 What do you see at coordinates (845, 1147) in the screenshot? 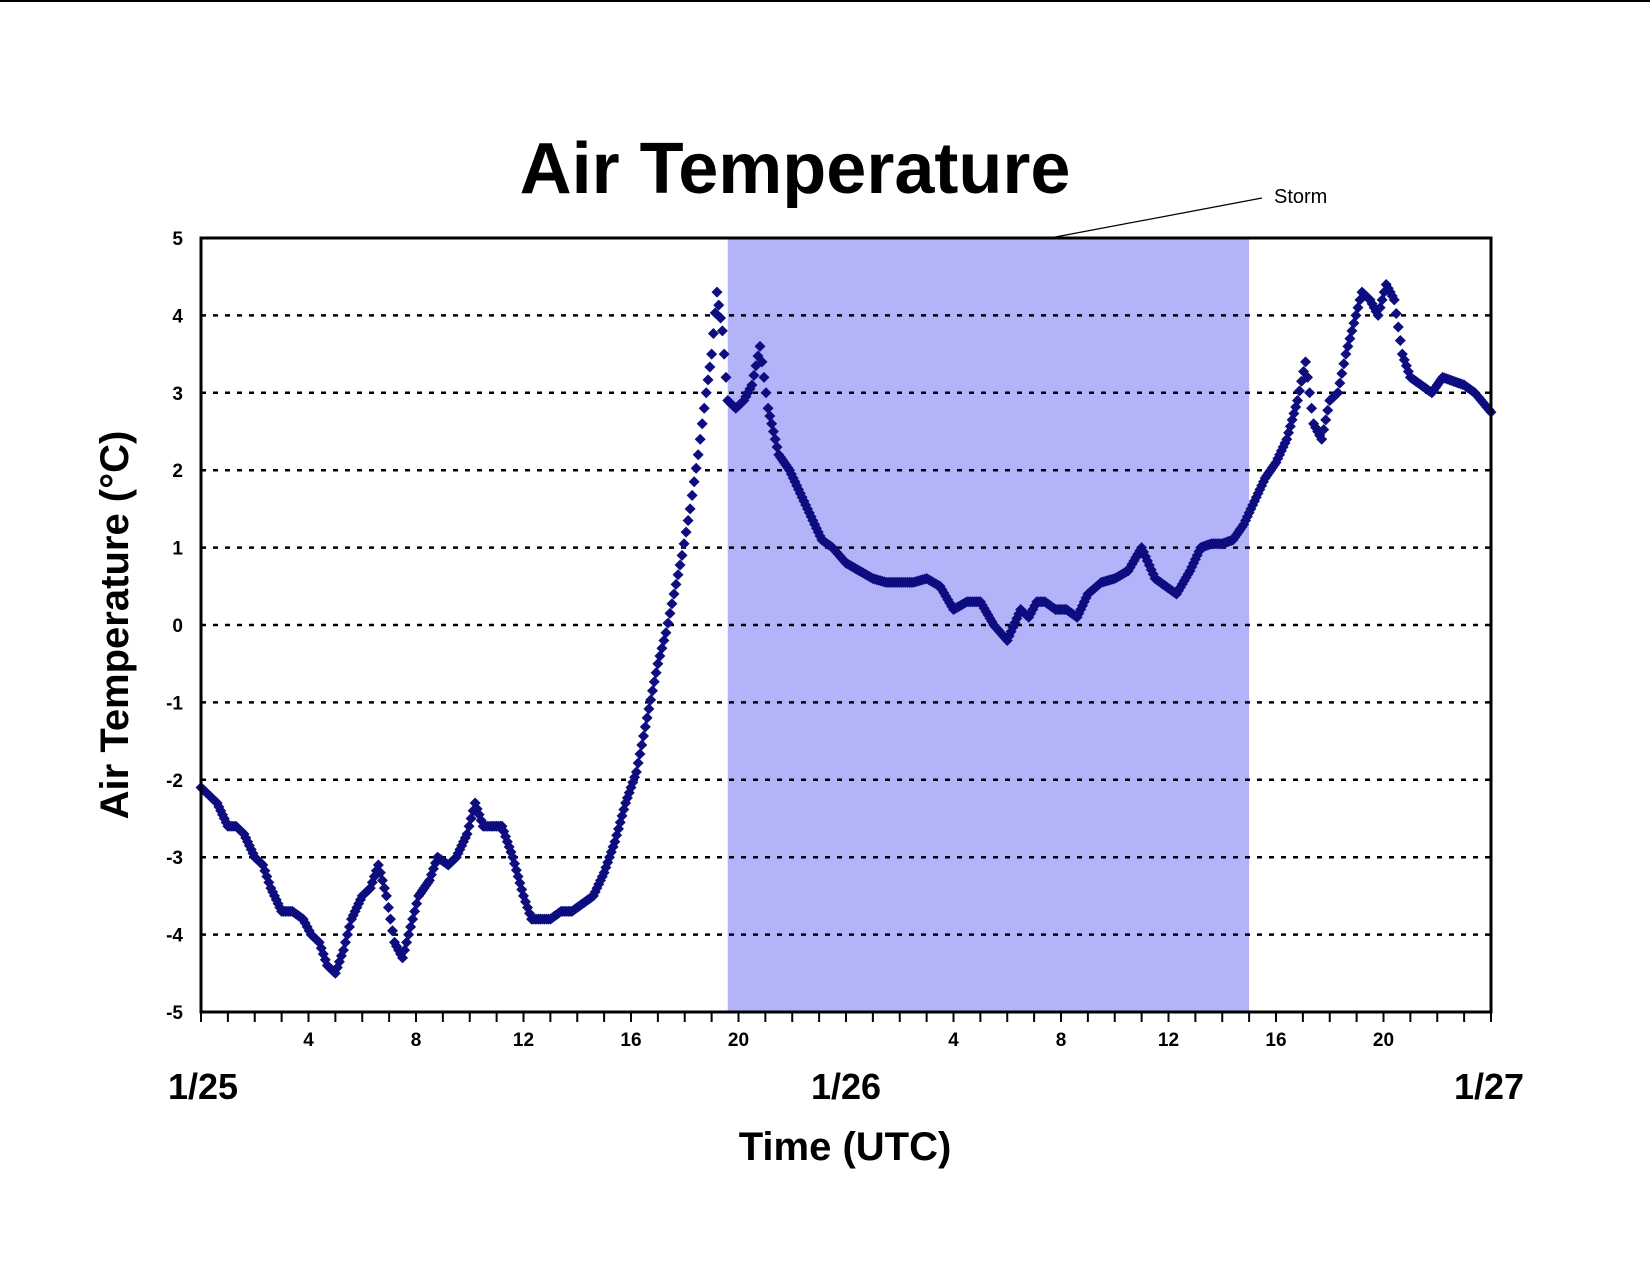
I see `x-axis-label: Time (UTC)` at bounding box center [845, 1147].